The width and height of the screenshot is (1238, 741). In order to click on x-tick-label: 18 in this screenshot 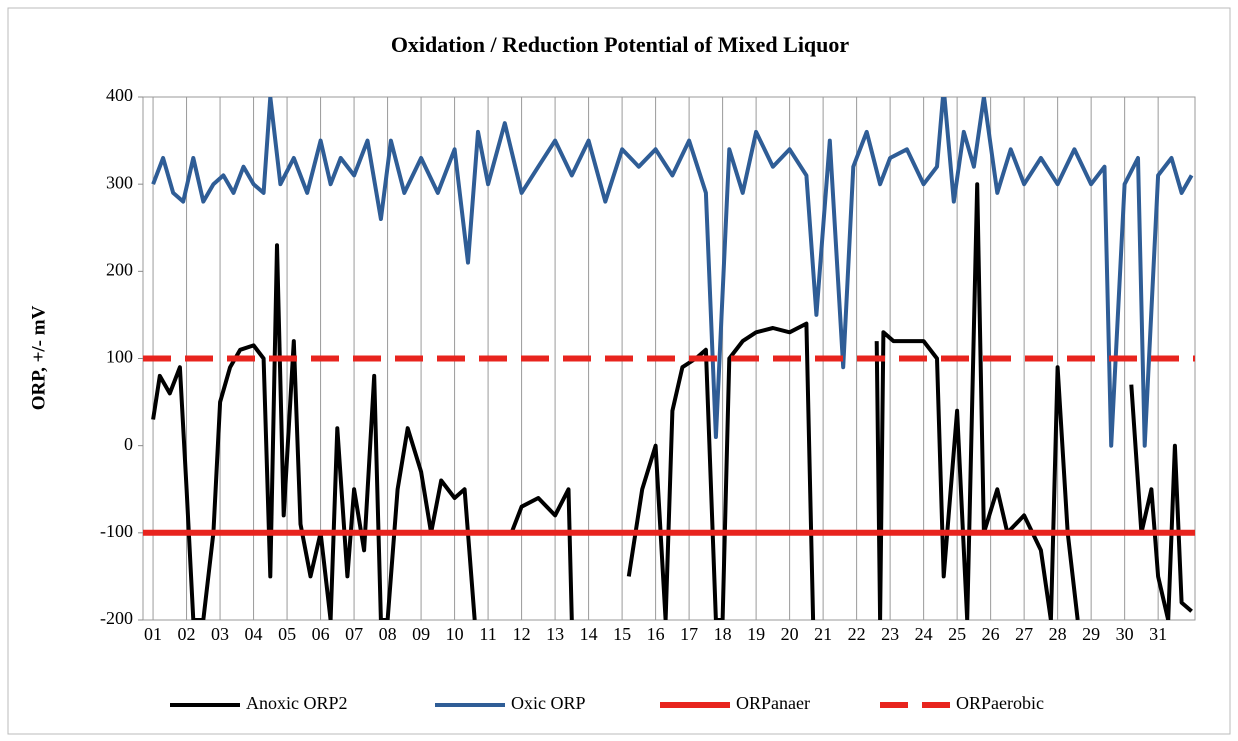, I will do `click(723, 634)`.